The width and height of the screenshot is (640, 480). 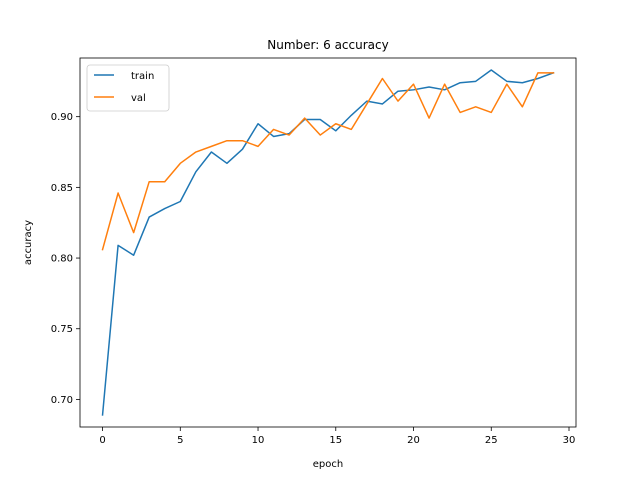 What do you see at coordinates (142, 76) in the screenshot?
I see `legend-label-train: train` at bounding box center [142, 76].